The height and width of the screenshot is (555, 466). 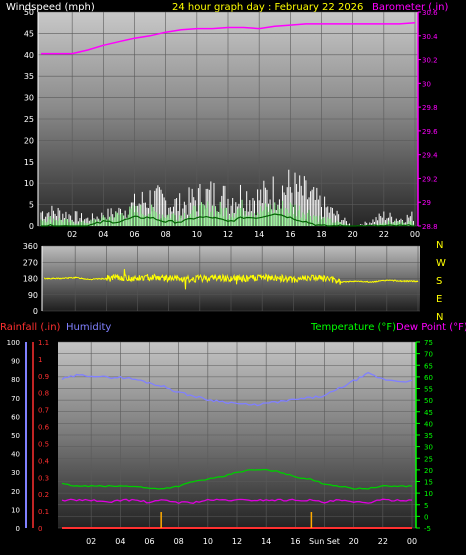 I want to click on direction-tick-label: 180, so click(x=30, y=279).